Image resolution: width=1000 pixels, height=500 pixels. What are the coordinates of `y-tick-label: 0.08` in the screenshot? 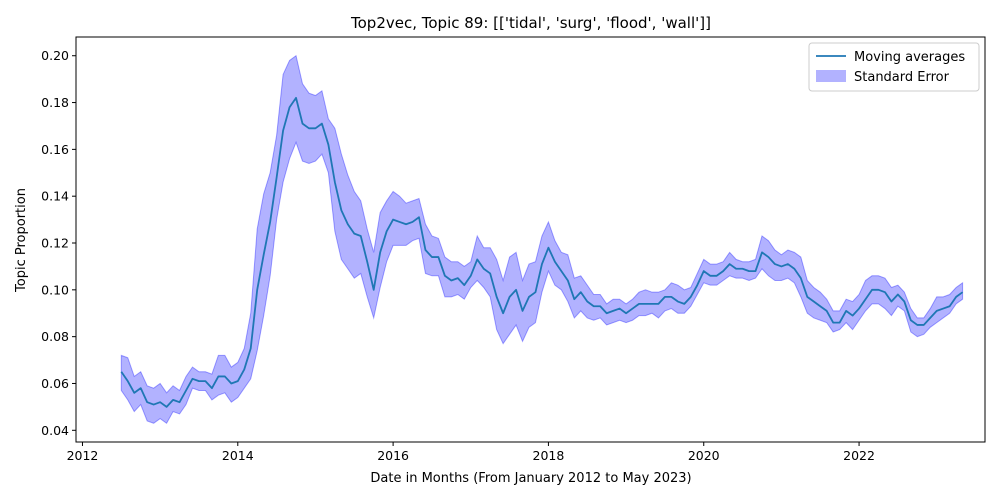 It's located at (55, 336).